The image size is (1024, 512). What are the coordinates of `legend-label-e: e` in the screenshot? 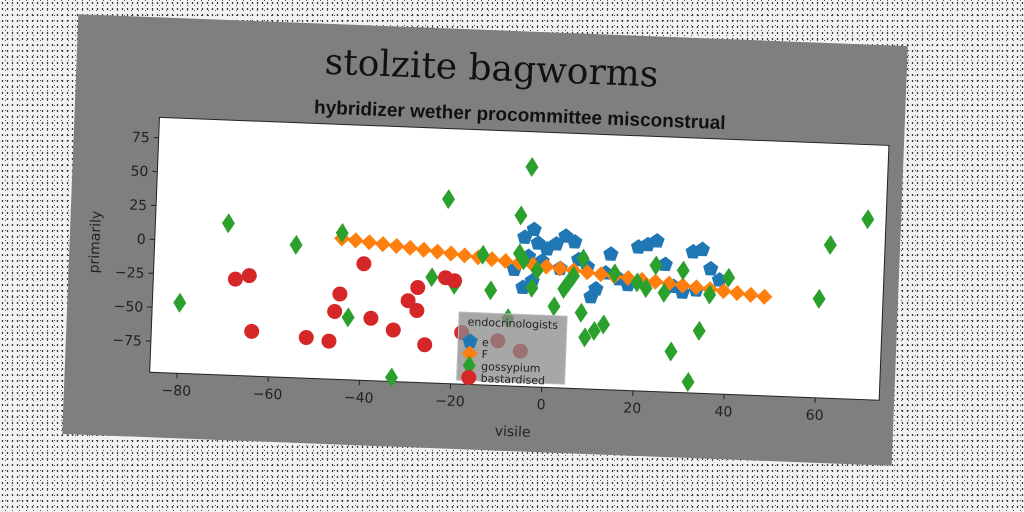 It's located at (485, 342).